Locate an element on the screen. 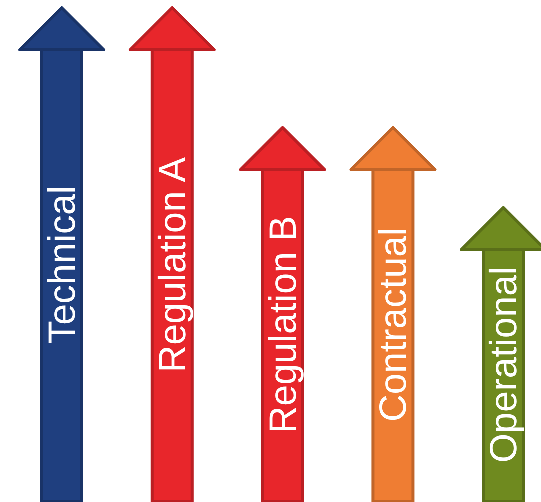  x-tick-label: Technical is located at coordinates (63, 265).